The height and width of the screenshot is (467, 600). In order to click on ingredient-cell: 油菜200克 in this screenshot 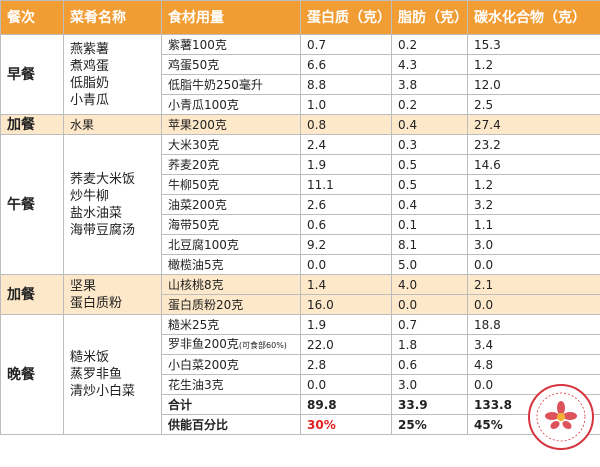, I will do `click(231, 204)`.